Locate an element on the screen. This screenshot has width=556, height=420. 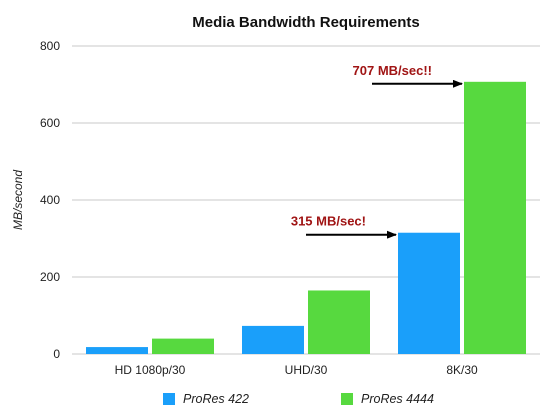
y-tick-label: 200 is located at coordinates (50, 277).